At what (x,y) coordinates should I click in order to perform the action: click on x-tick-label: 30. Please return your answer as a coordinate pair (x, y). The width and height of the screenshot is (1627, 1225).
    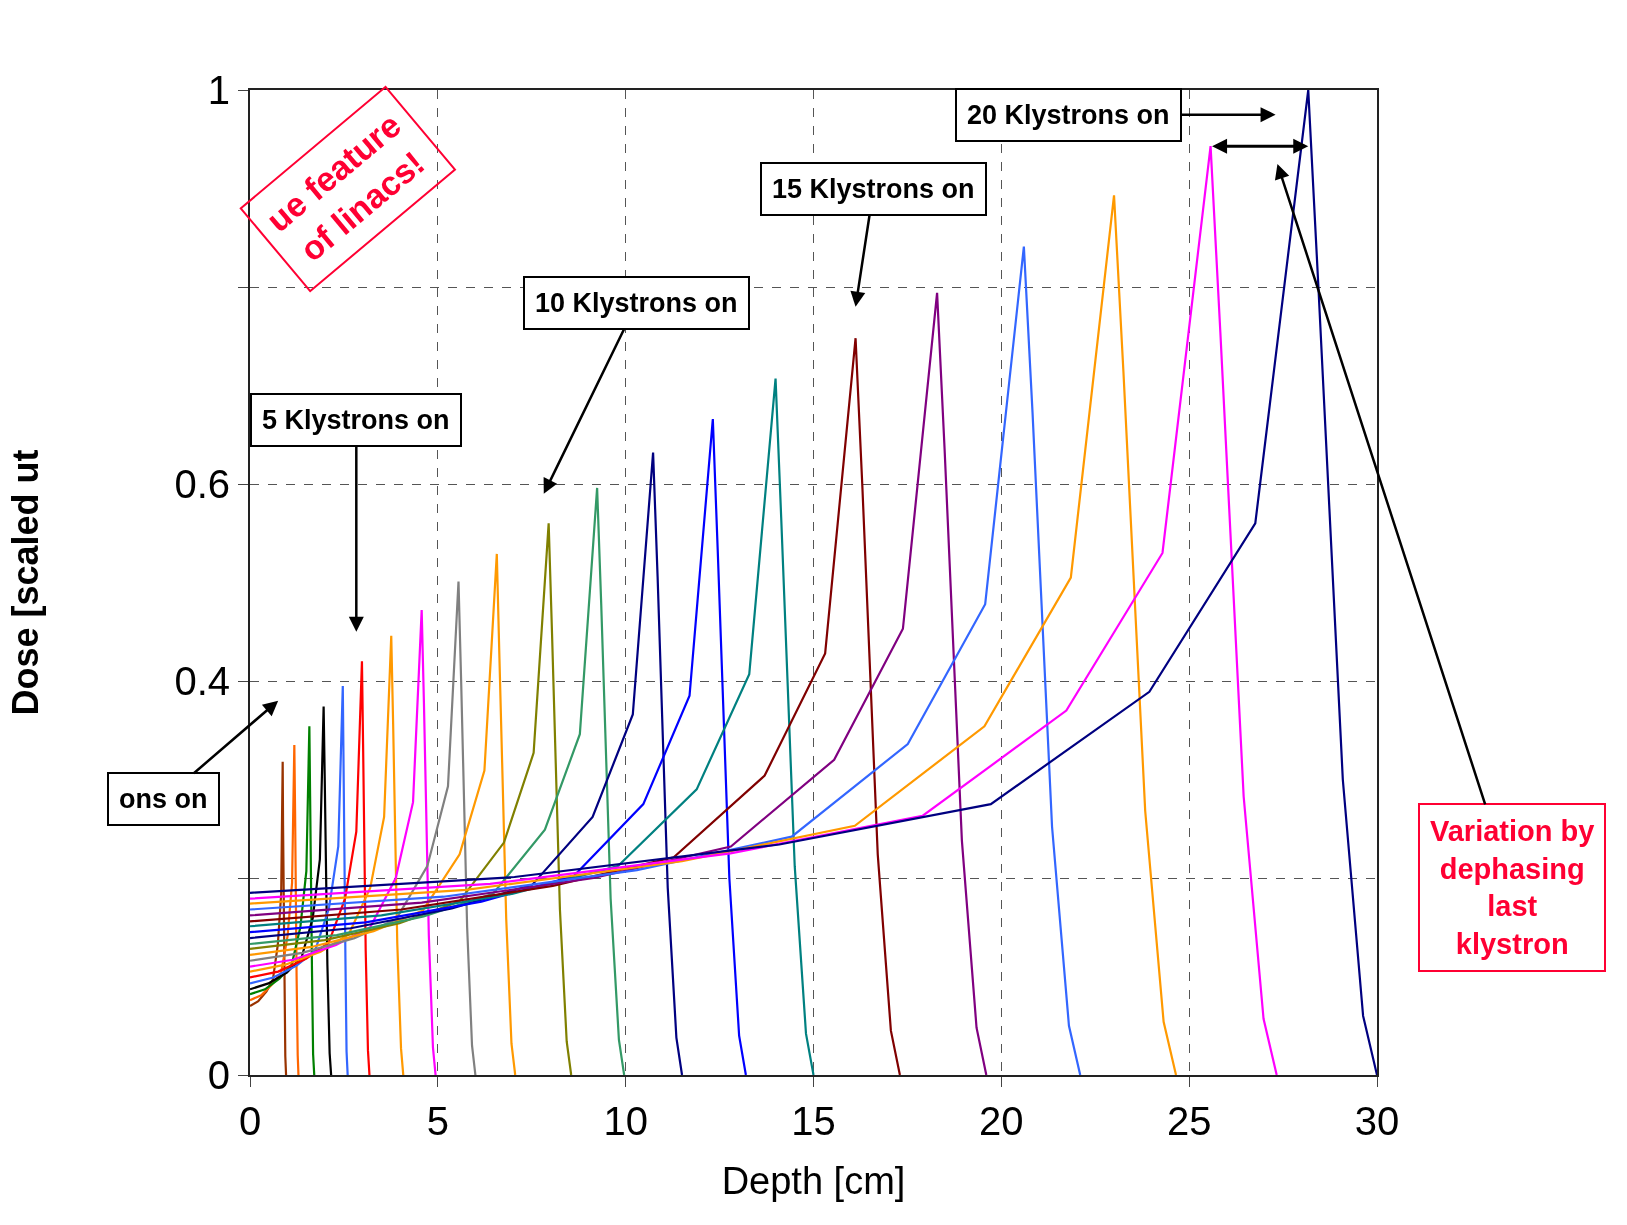
    Looking at the image, I should click on (1377, 1121).